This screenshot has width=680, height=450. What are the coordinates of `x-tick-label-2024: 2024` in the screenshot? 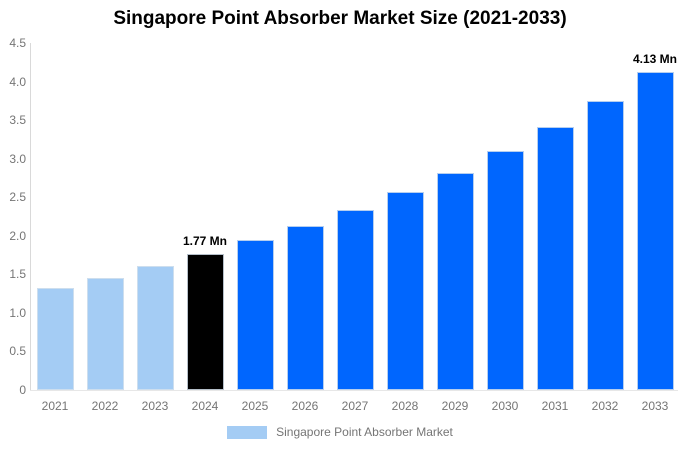 It's located at (205, 406).